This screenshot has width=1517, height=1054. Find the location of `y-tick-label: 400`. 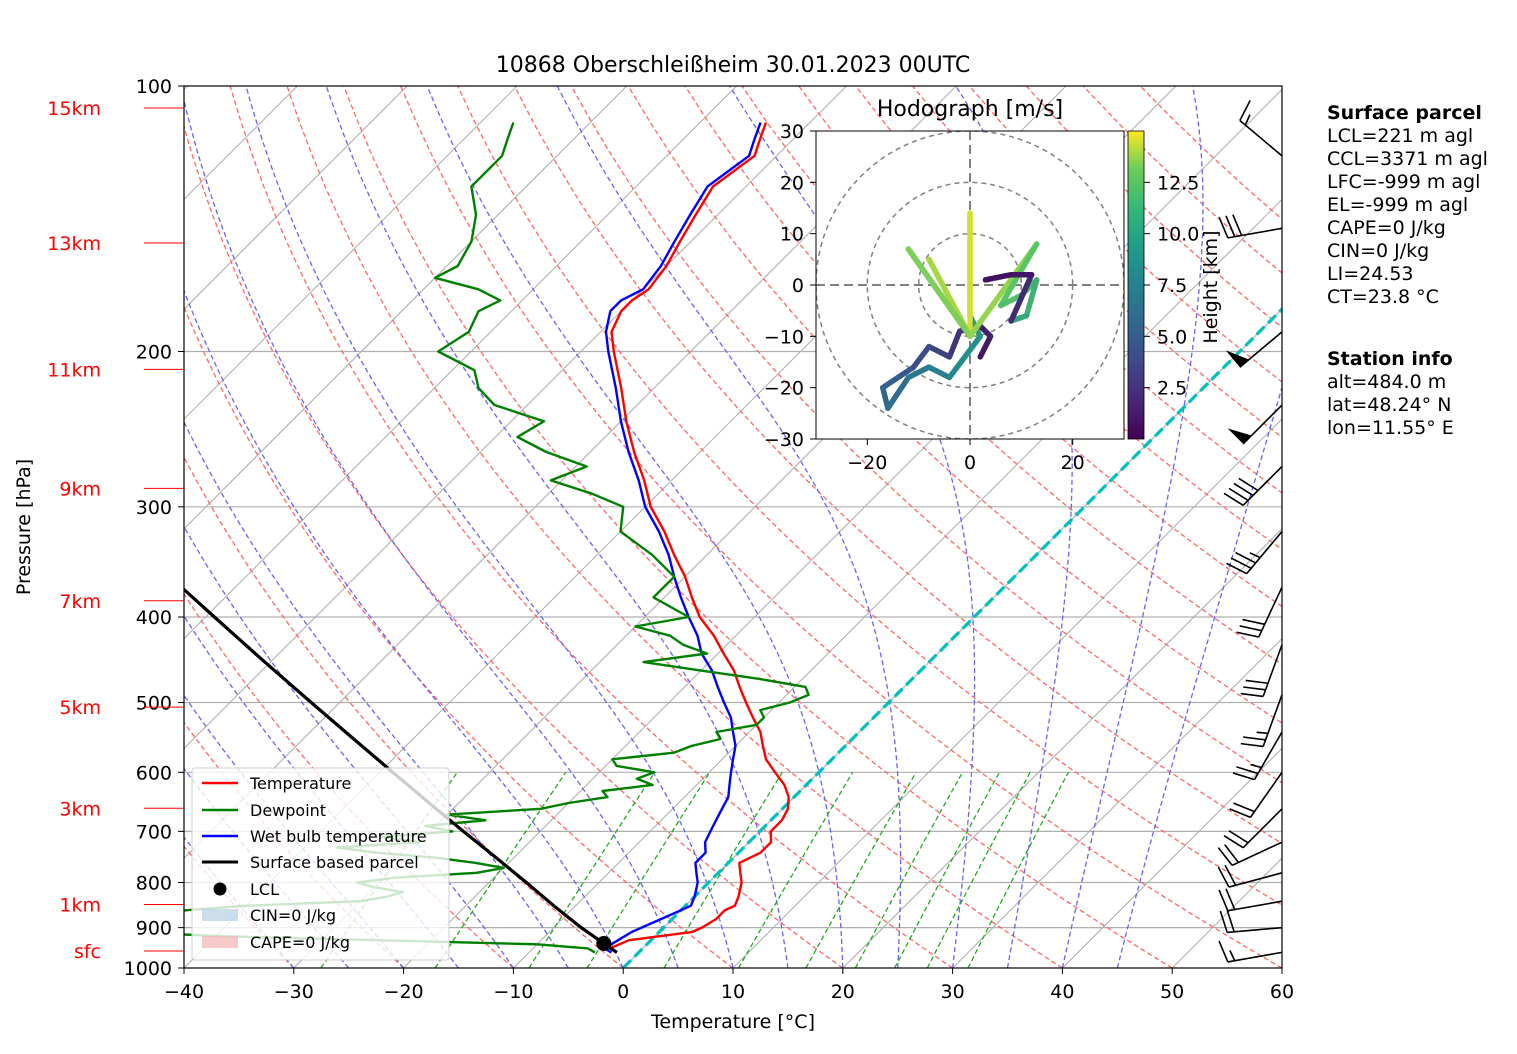

y-tick-label: 400 is located at coordinates (154, 618).